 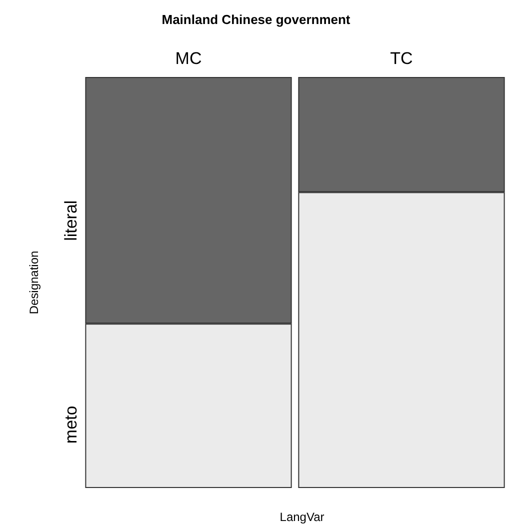 I want to click on chart-title: Mainland Chinese government, so click(x=256, y=19).